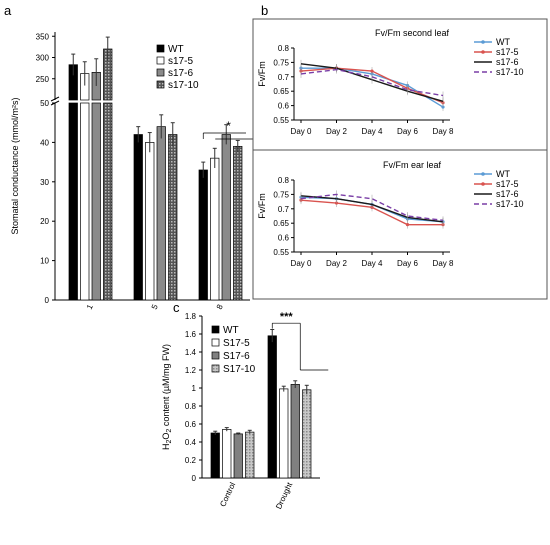 This screenshot has width=550, height=545. Describe the element at coordinates (281, 194) in the screenshot. I see `y-tick-label: 0.75` at that location.